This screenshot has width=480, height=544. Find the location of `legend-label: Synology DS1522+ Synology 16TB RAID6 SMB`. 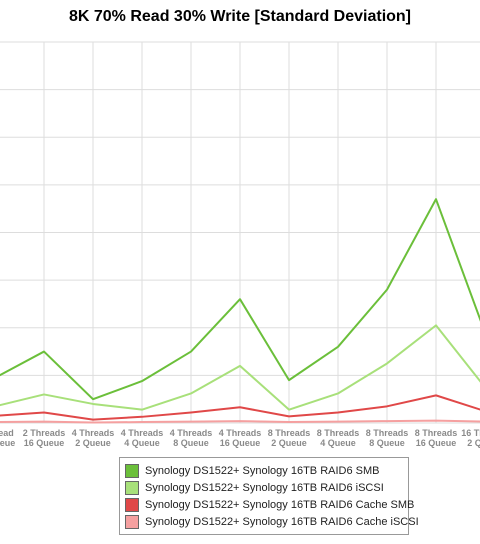

legend-label: Synology DS1522+ Synology 16TB RAID6 SMB is located at coordinates (262, 470).